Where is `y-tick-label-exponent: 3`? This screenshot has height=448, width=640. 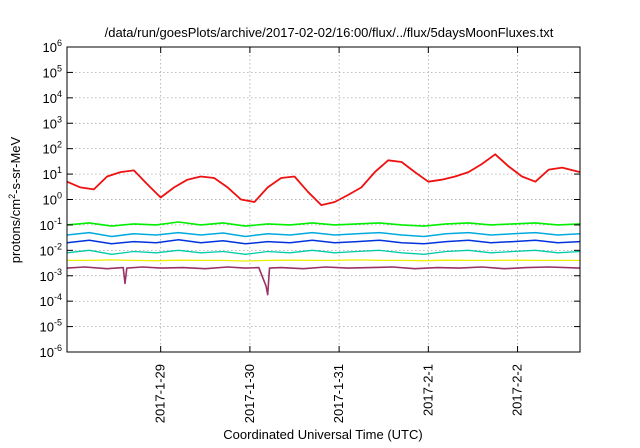 y-tick-label-exponent: 3 is located at coordinates (59, 119).